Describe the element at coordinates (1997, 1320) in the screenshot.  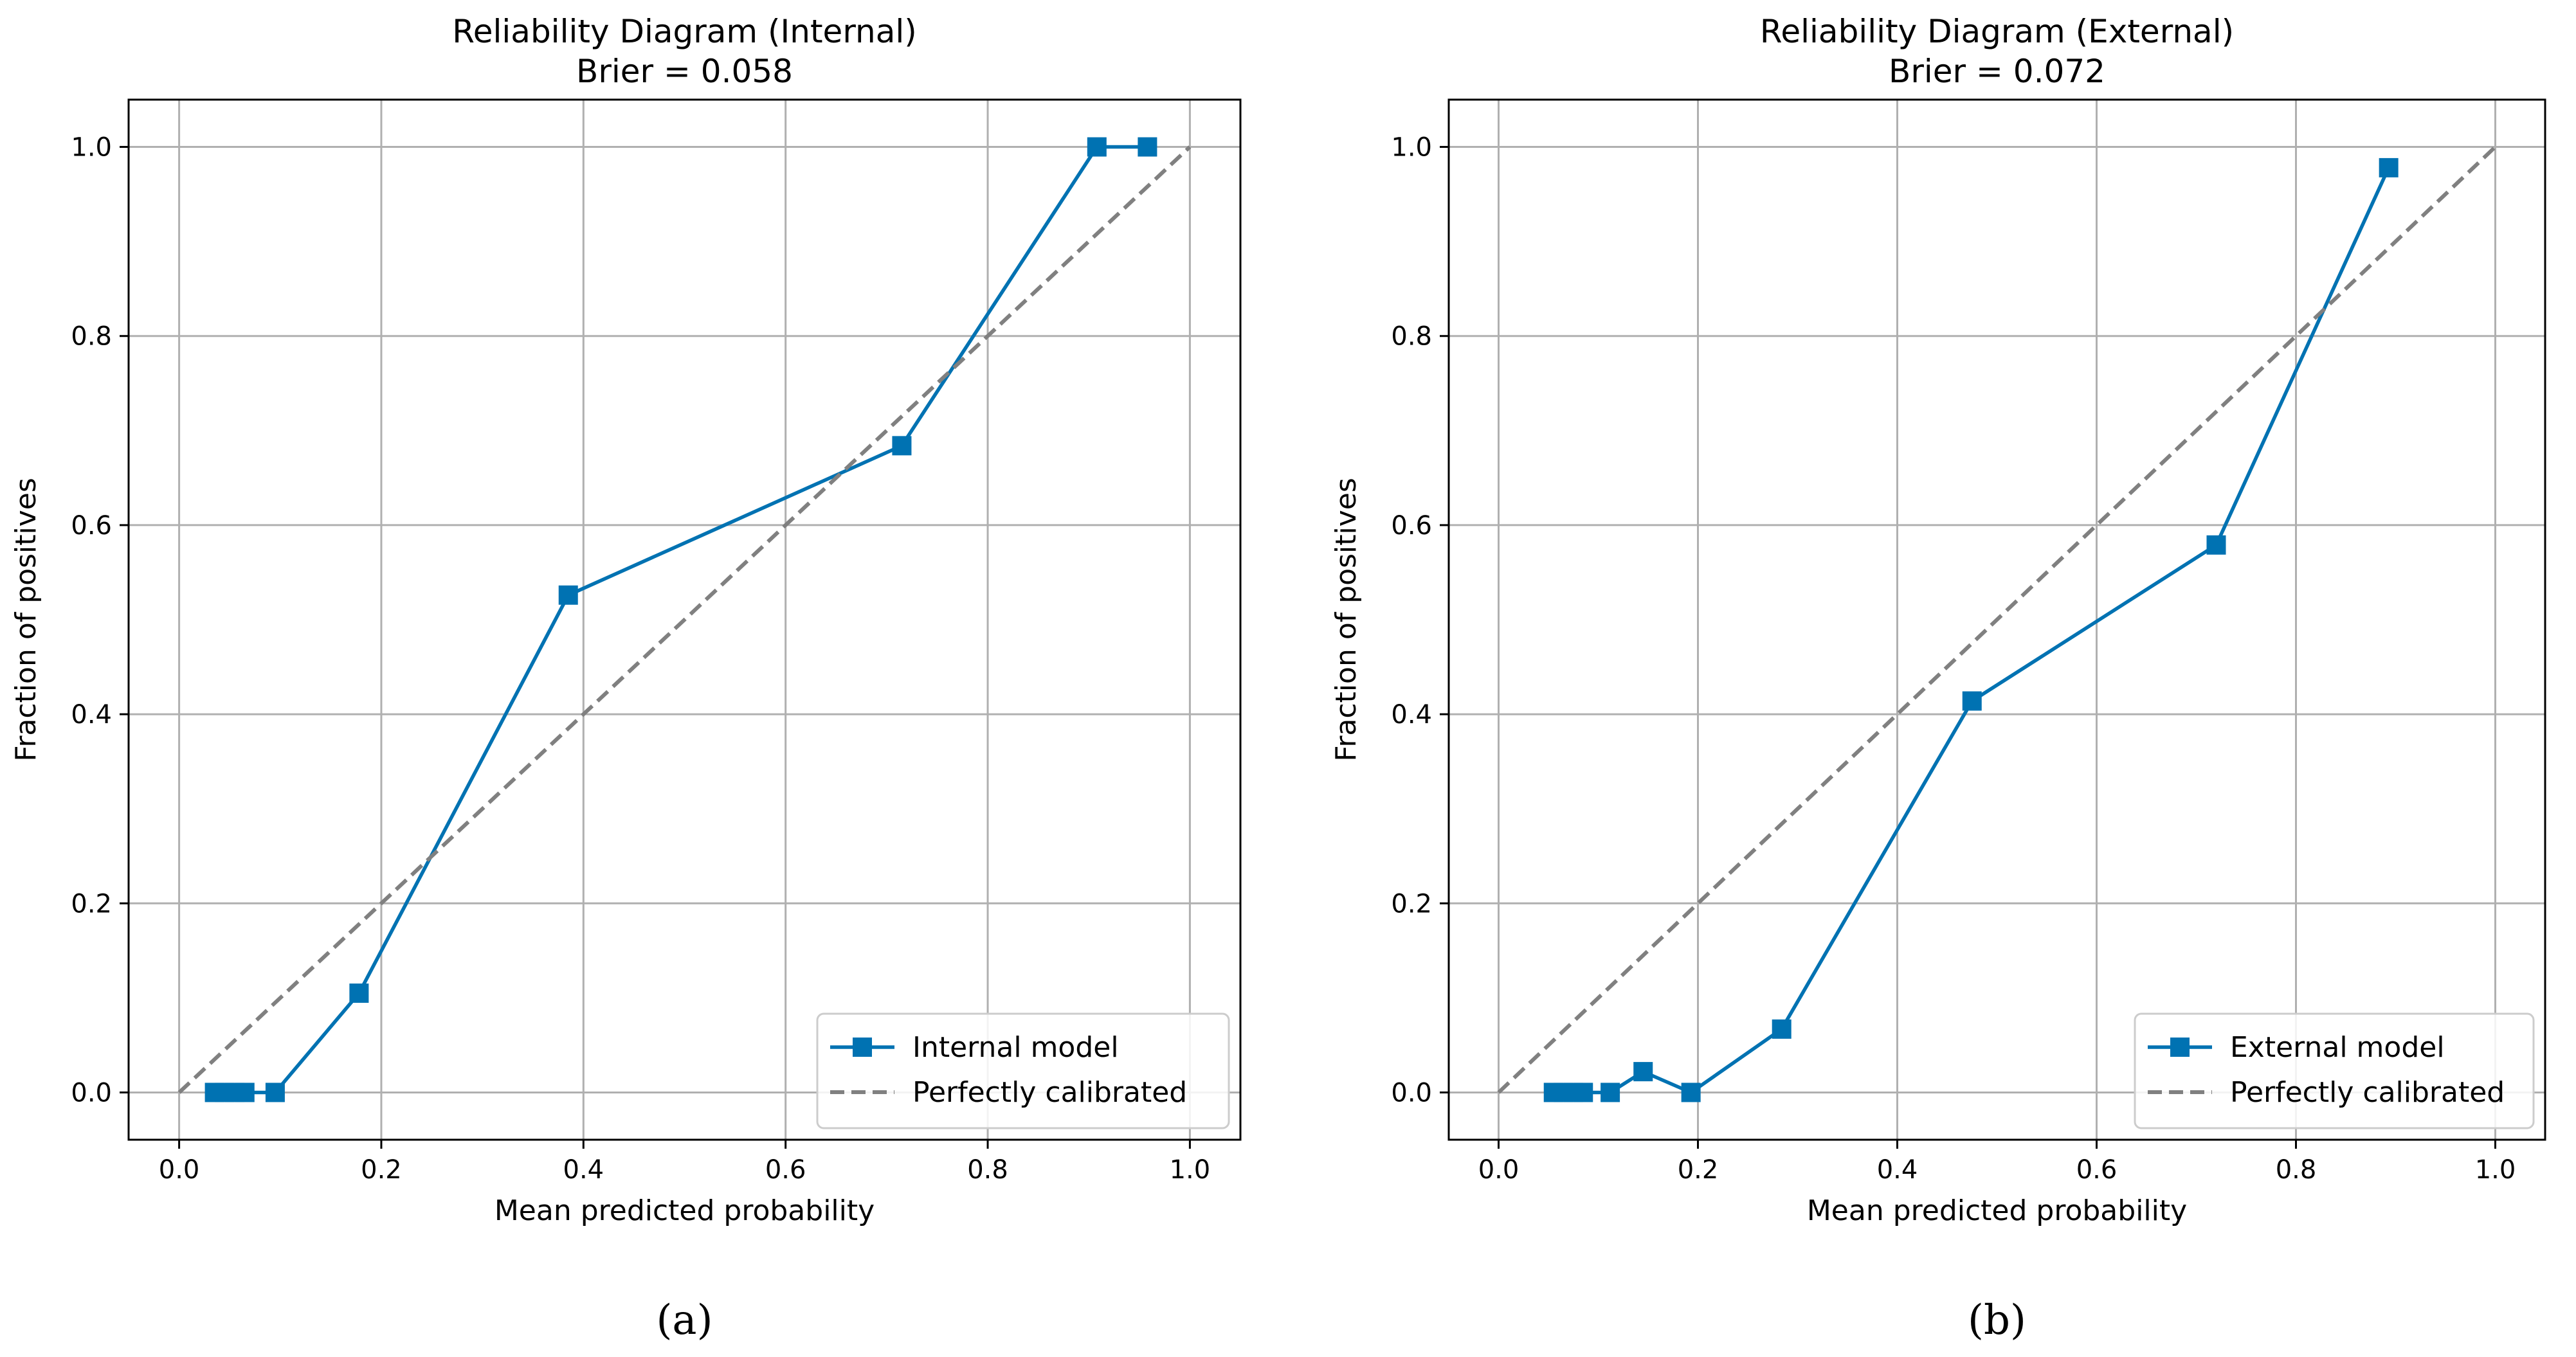
I see `panel-label: (b)` at that location.